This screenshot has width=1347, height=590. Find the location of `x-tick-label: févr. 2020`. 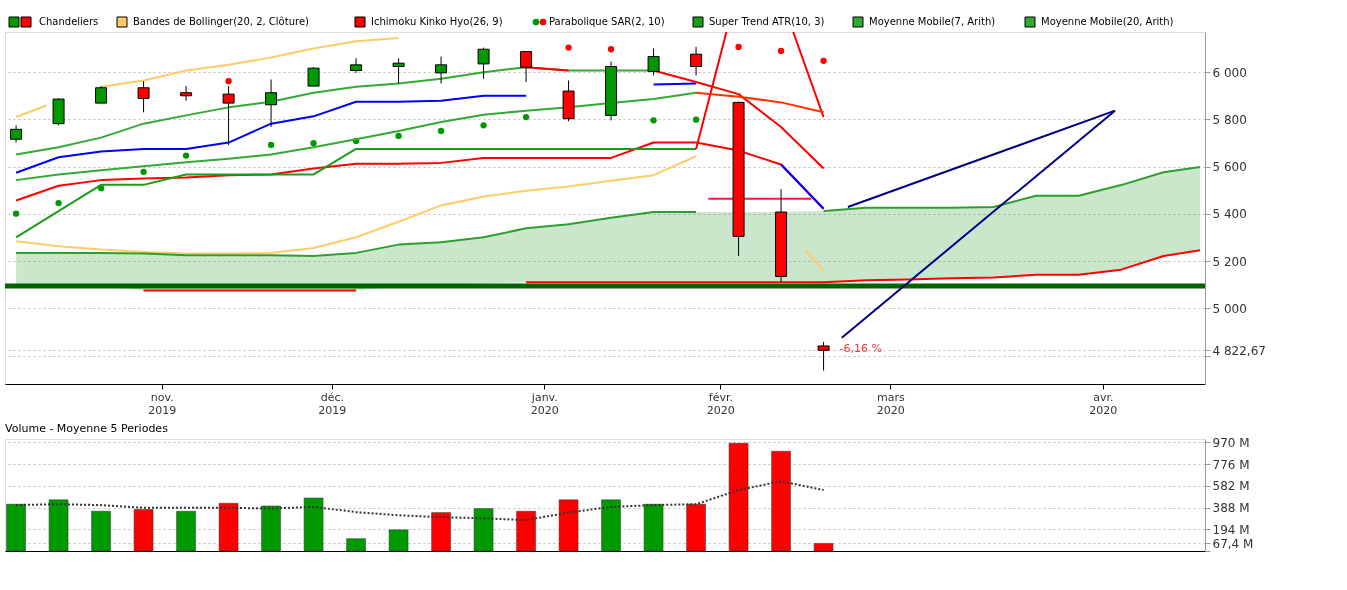

x-tick-label: févr. 2020 is located at coordinates (720, 403).